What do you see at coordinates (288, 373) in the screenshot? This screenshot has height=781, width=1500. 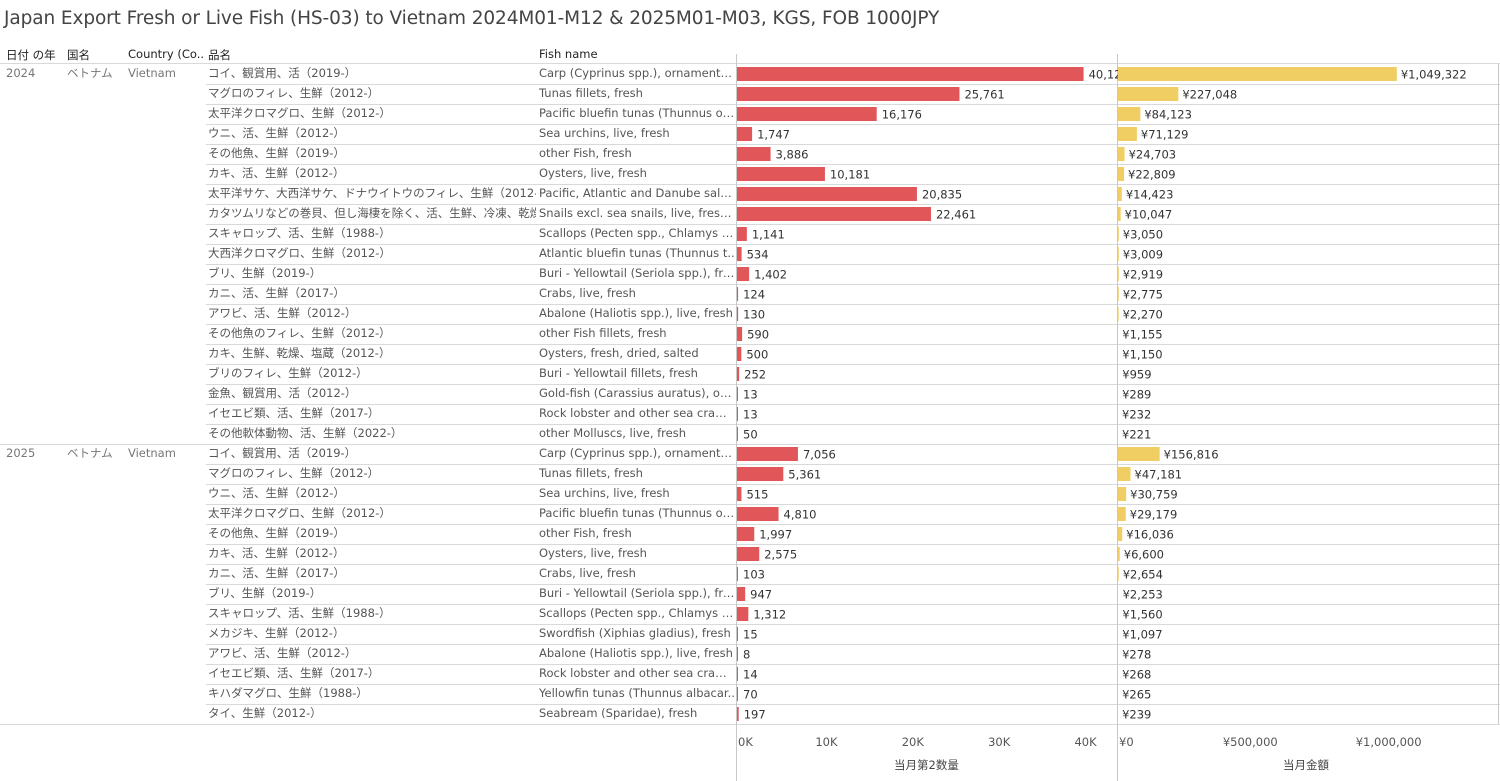 I see `item-jp-label: ブリのフィレ、生鮮（2012-）` at bounding box center [288, 373].